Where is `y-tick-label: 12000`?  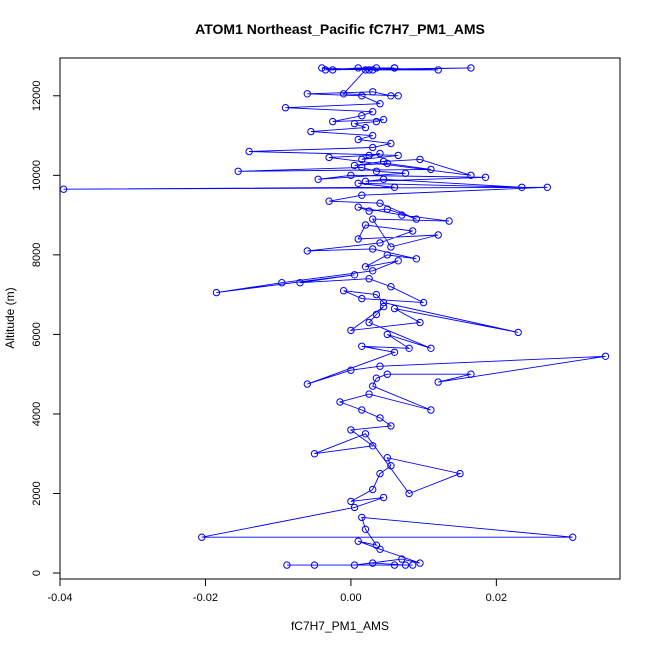
y-tick-label: 12000 is located at coordinates (37, 95).